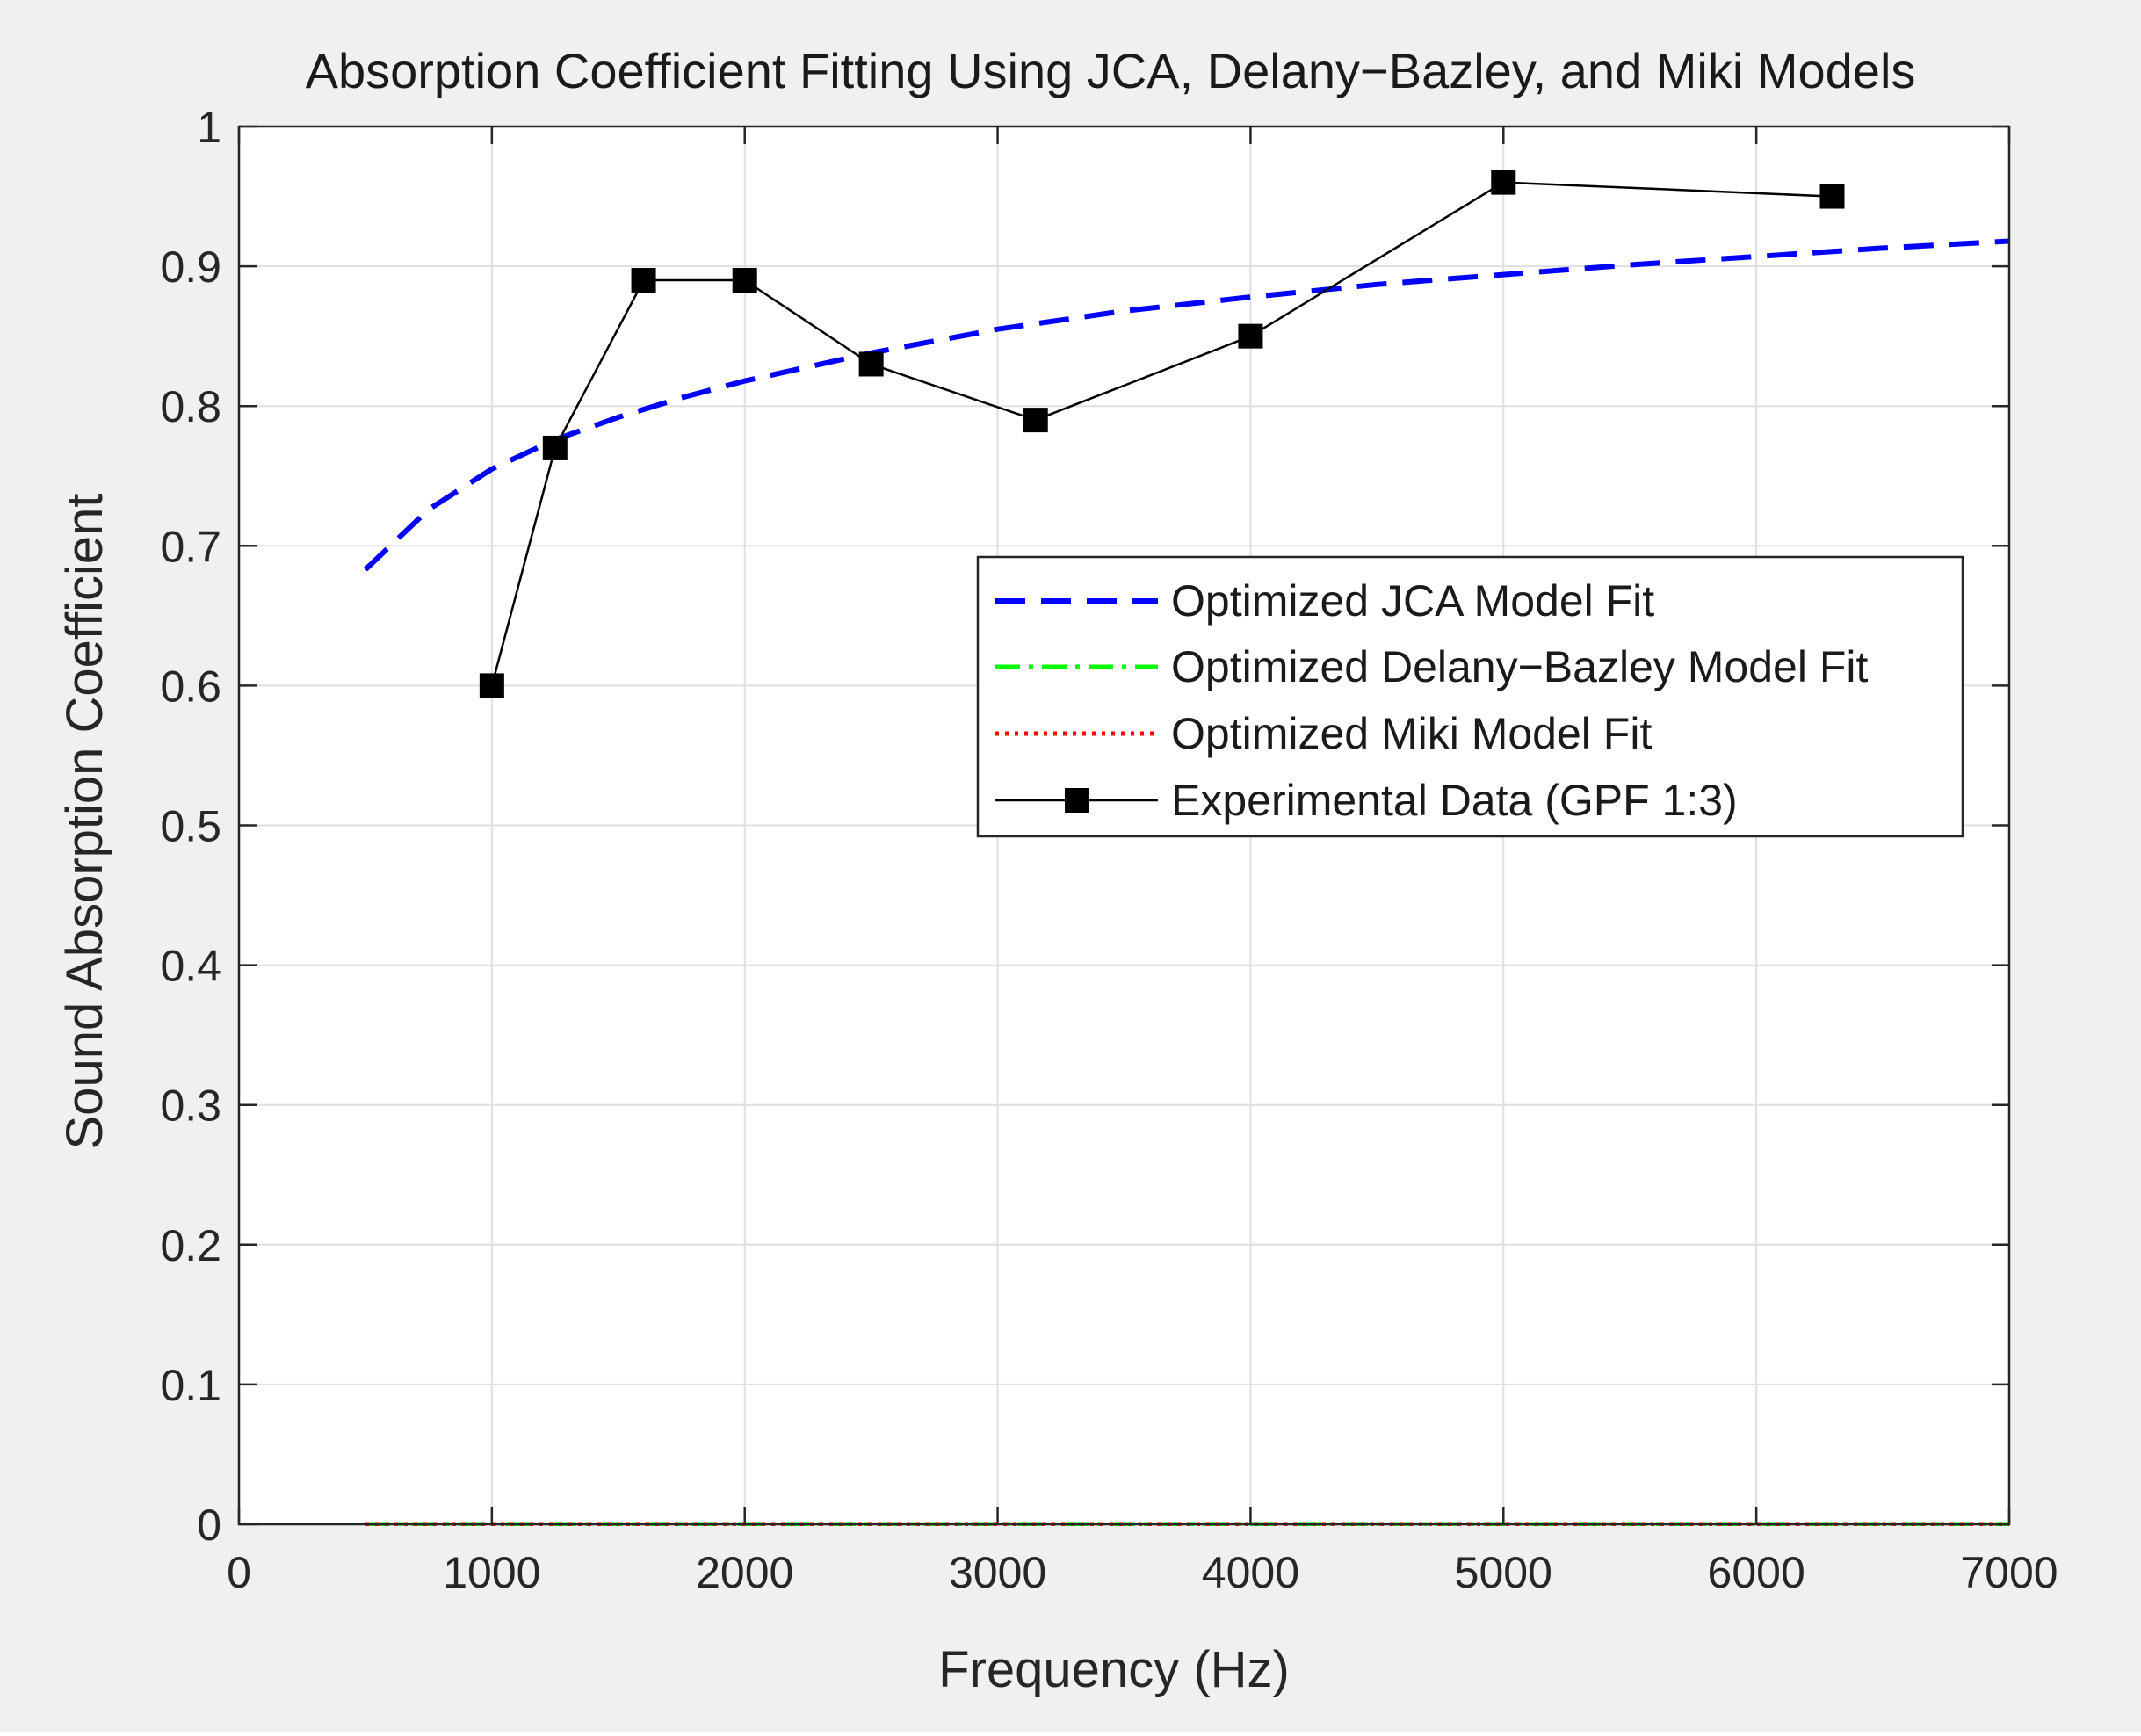 The width and height of the screenshot is (2141, 1736). Describe the element at coordinates (239, 1572) in the screenshot. I see `x-tick-label: 0` at that location.